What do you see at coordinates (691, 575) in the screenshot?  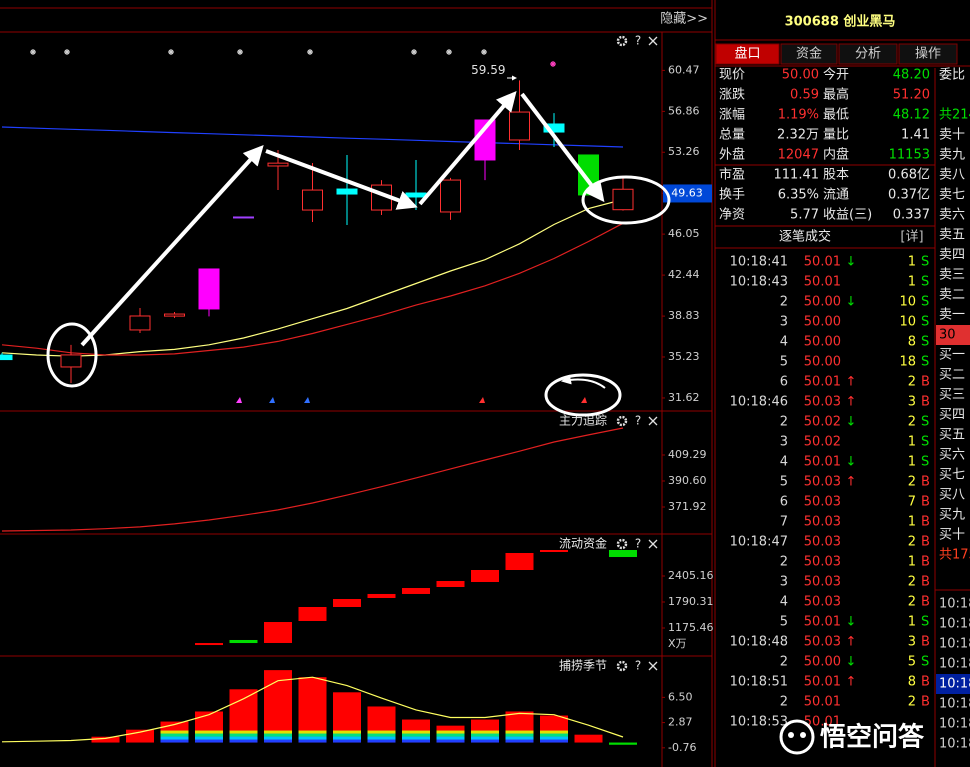 I see `y-tick-label: 2405.16` at bounding box center [691, 575].